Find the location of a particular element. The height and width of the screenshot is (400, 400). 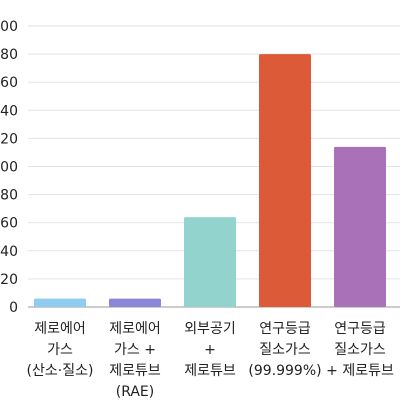

y-tick-label: 180 is located at coordinates (9, 55).